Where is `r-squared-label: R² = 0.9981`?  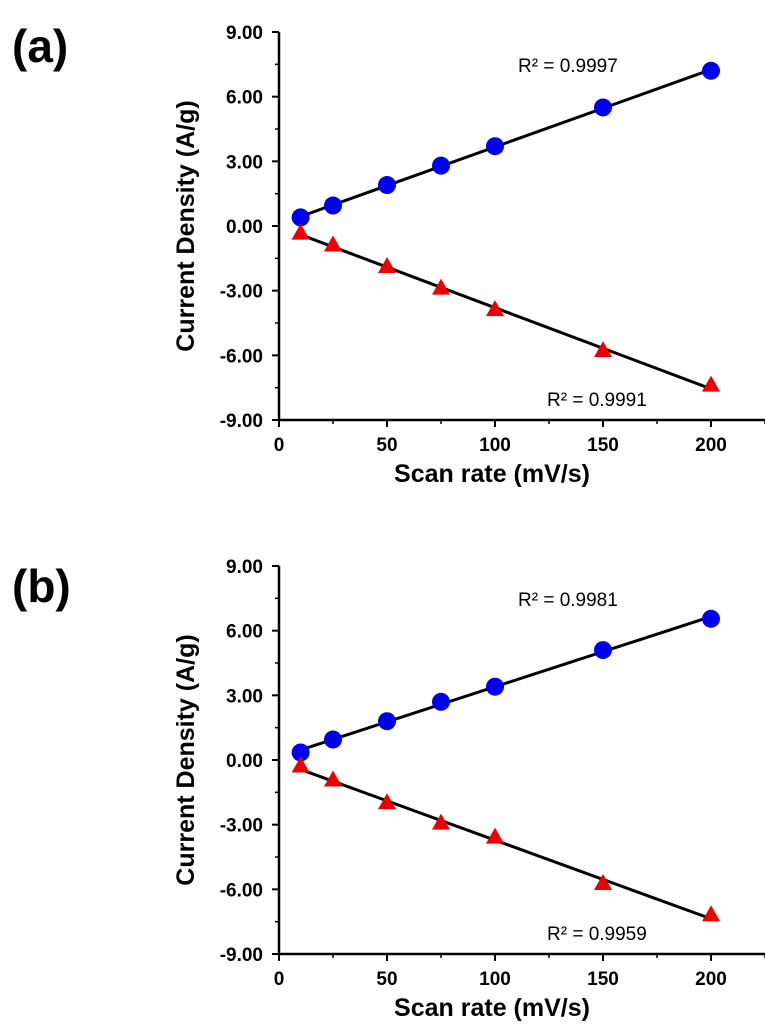 r-squared-label: R² = 0.9981 is located at coordinates (568, 600).